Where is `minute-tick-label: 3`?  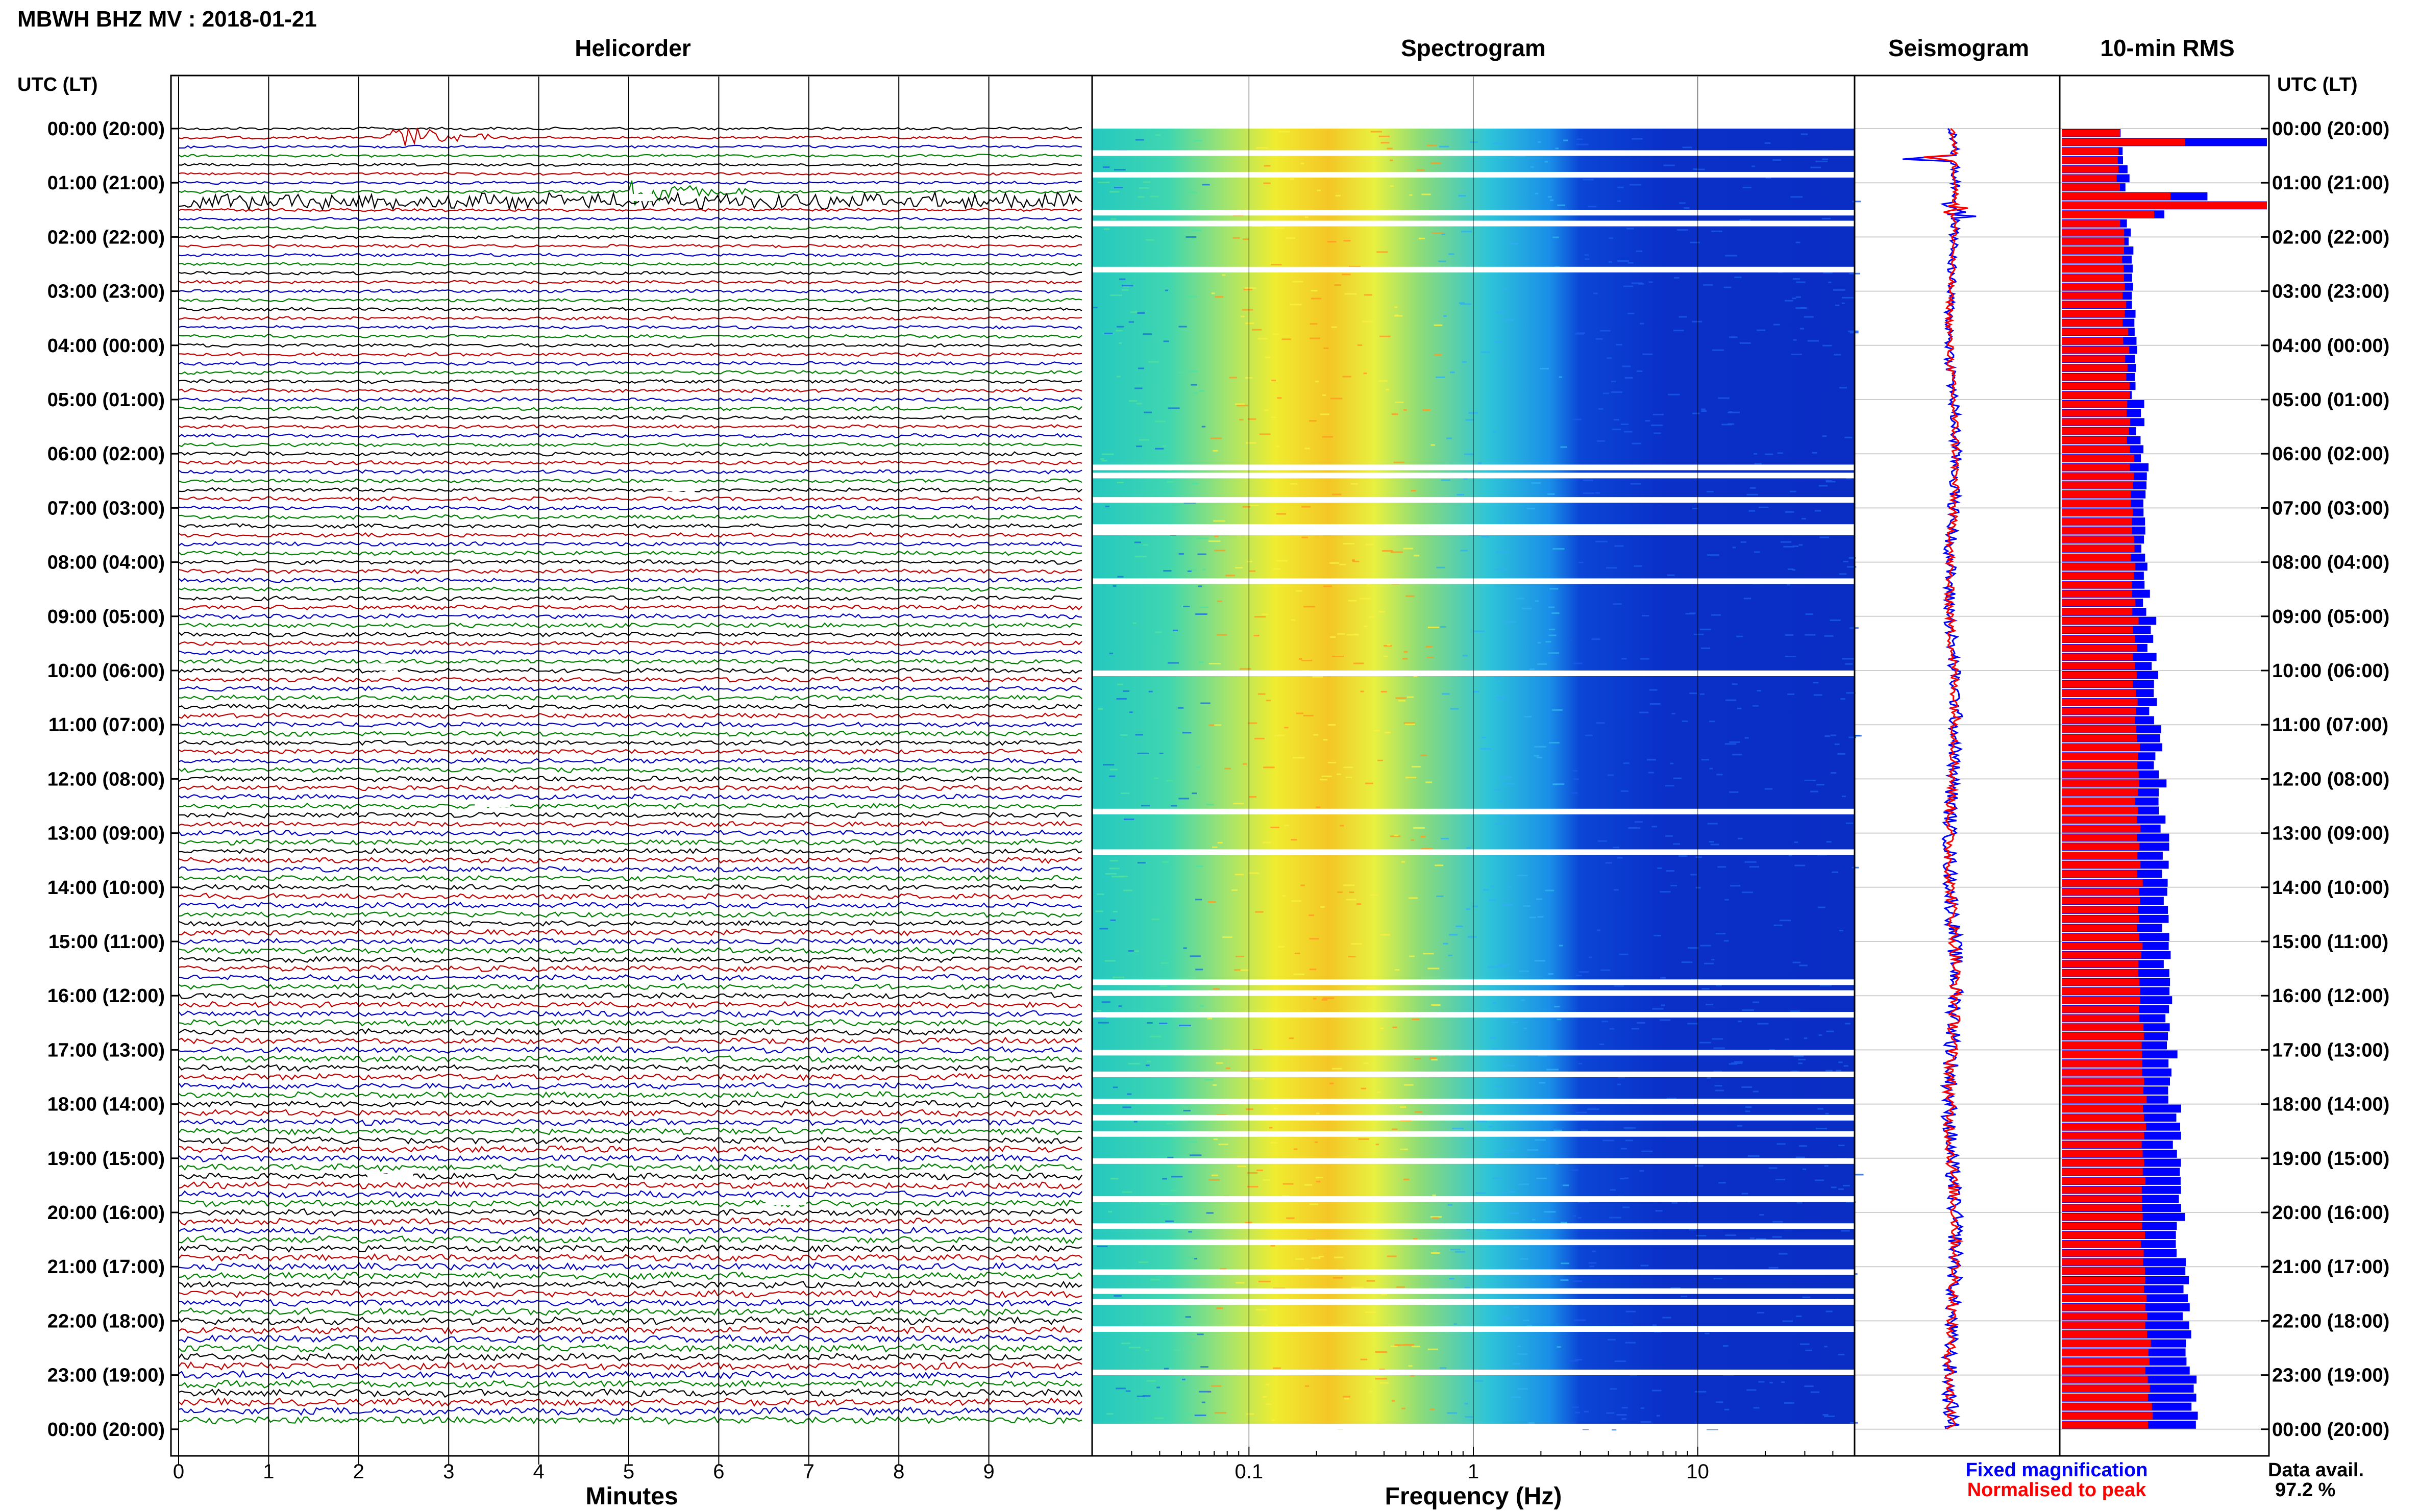
minute-tick-label: 3 is located at coordinates (448, 1471).